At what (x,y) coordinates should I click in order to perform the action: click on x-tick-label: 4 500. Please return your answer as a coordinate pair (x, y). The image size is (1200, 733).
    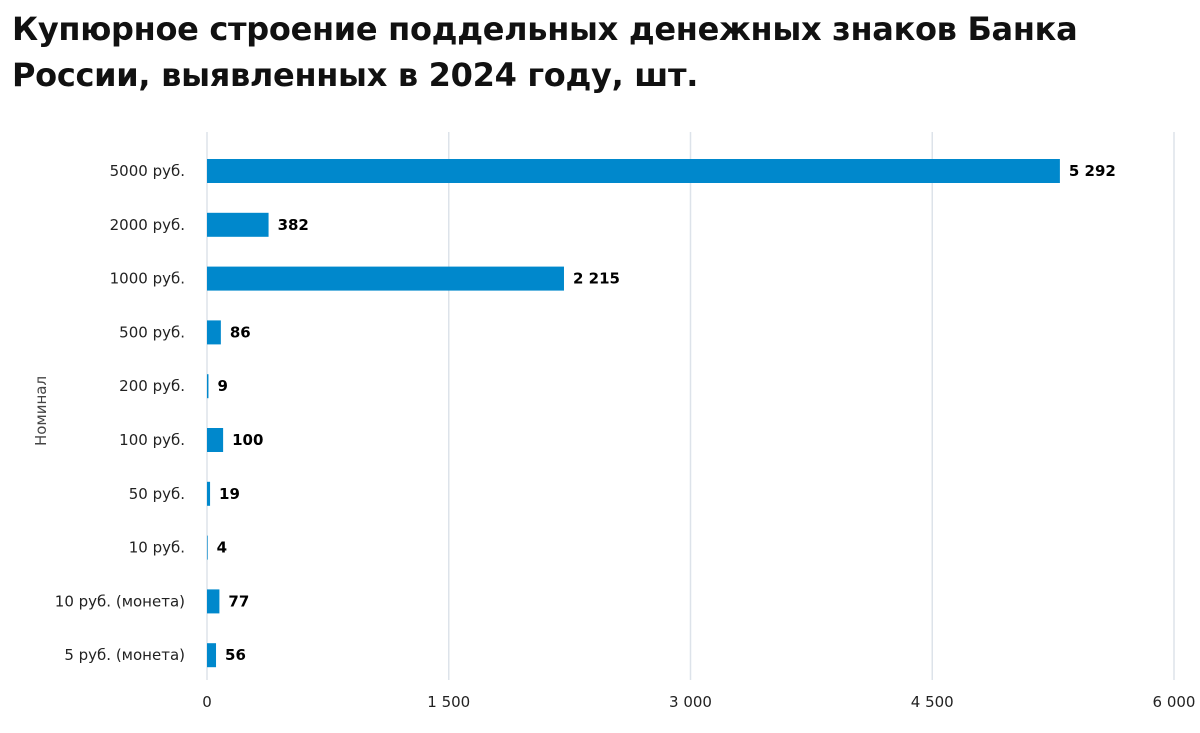
    Looking at the image, I should click on (932, 702).